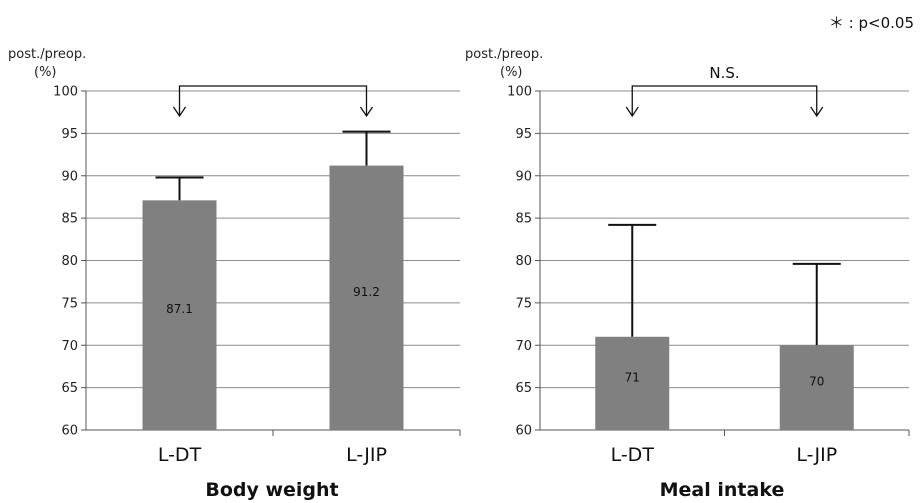 The width and height of the screenshot is (922, 503). What do you see at coordinates (179, 309) in the screenshot?
I see `bar-value-label: 87.1` at bounding box center [179, 309].